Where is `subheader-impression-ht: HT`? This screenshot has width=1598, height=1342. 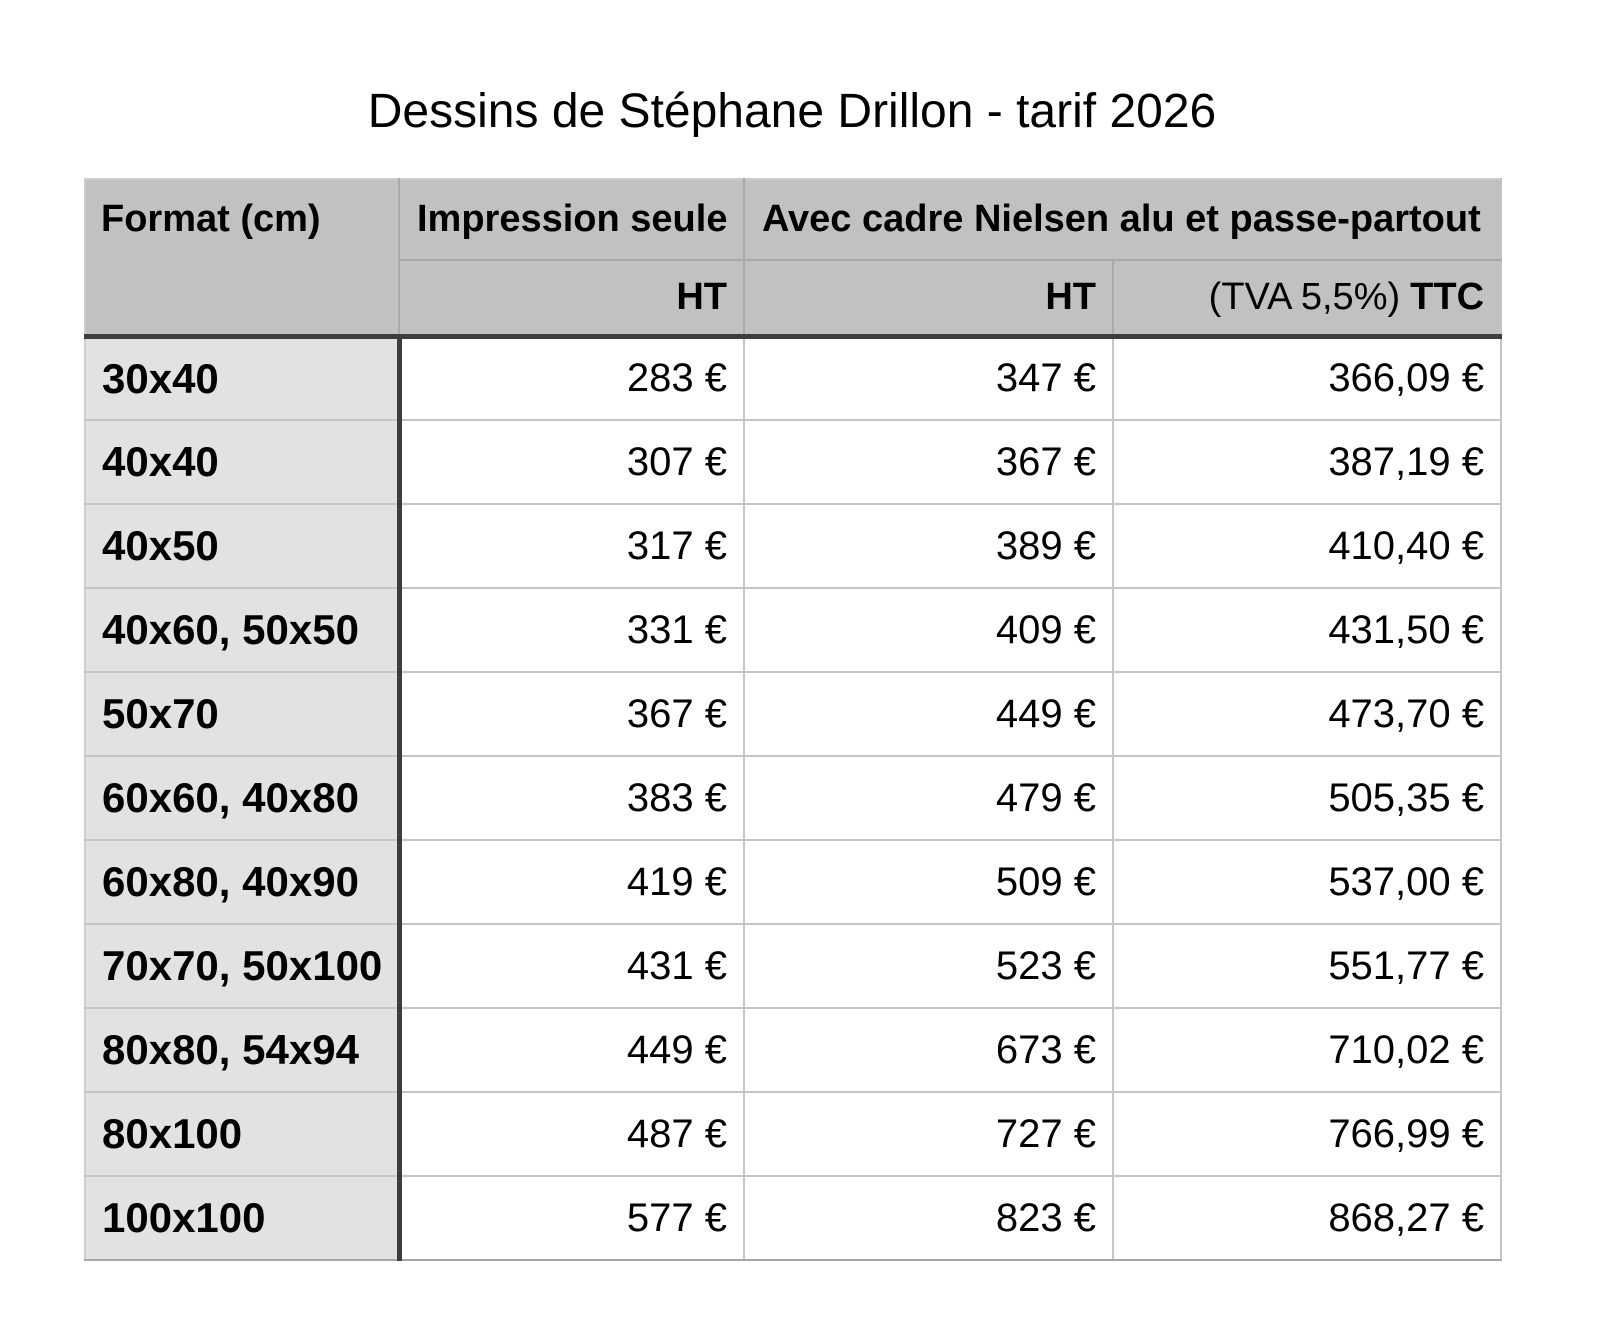 subheader-impression-ht: HT is located at coordinates (571, 299).